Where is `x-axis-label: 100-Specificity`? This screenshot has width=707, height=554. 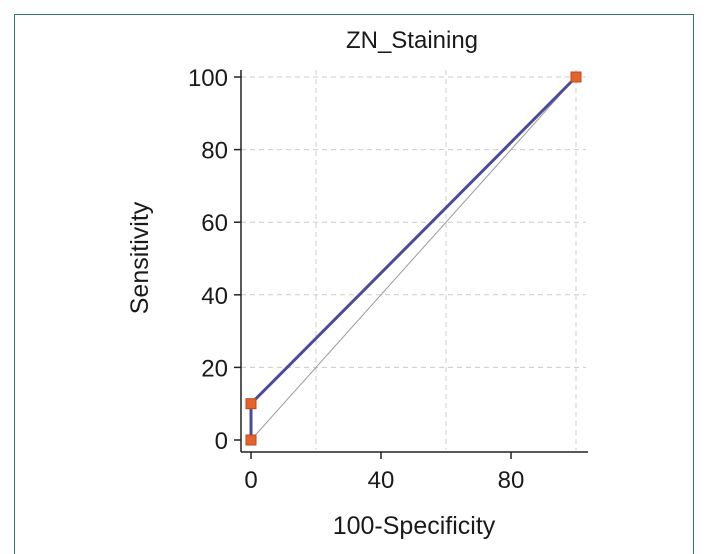 x-axis-label: 100-Specificity is located at coordinates (414, 526).